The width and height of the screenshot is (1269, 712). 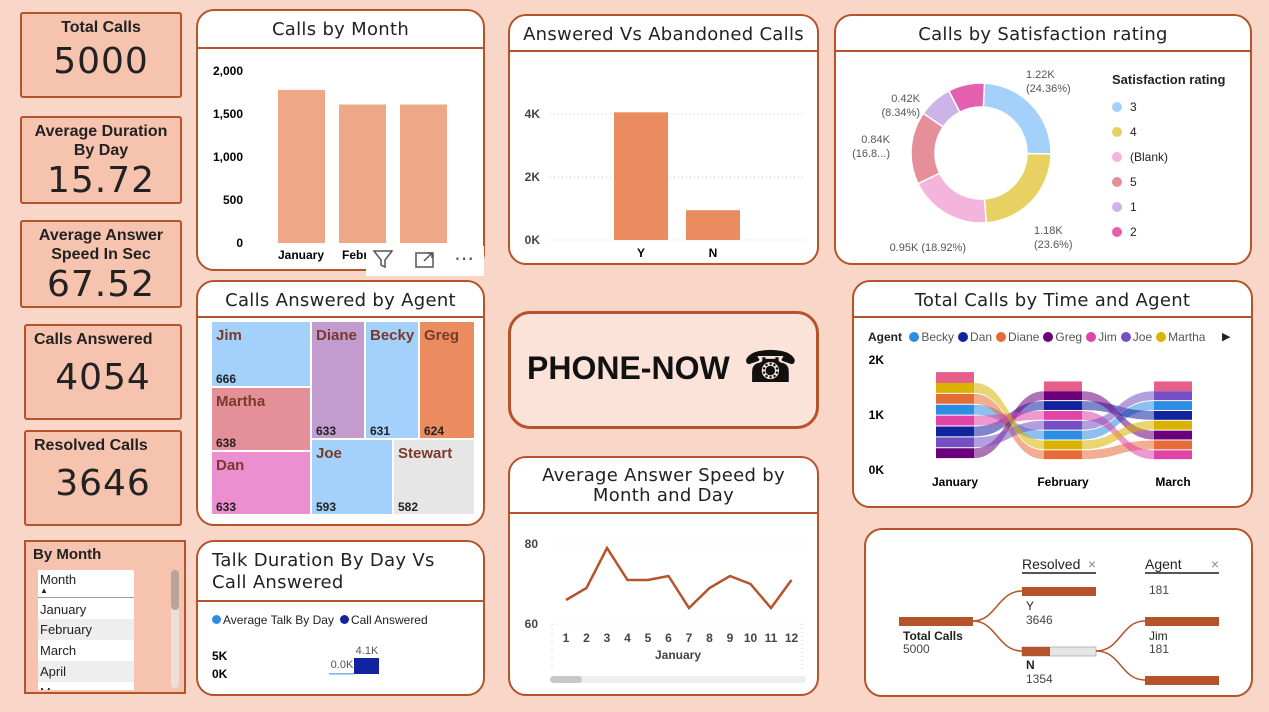 What do you see at coordinates (975, 337) in the screenshot?
I see `legend-item: Dan` at bounding box center [975, 337].